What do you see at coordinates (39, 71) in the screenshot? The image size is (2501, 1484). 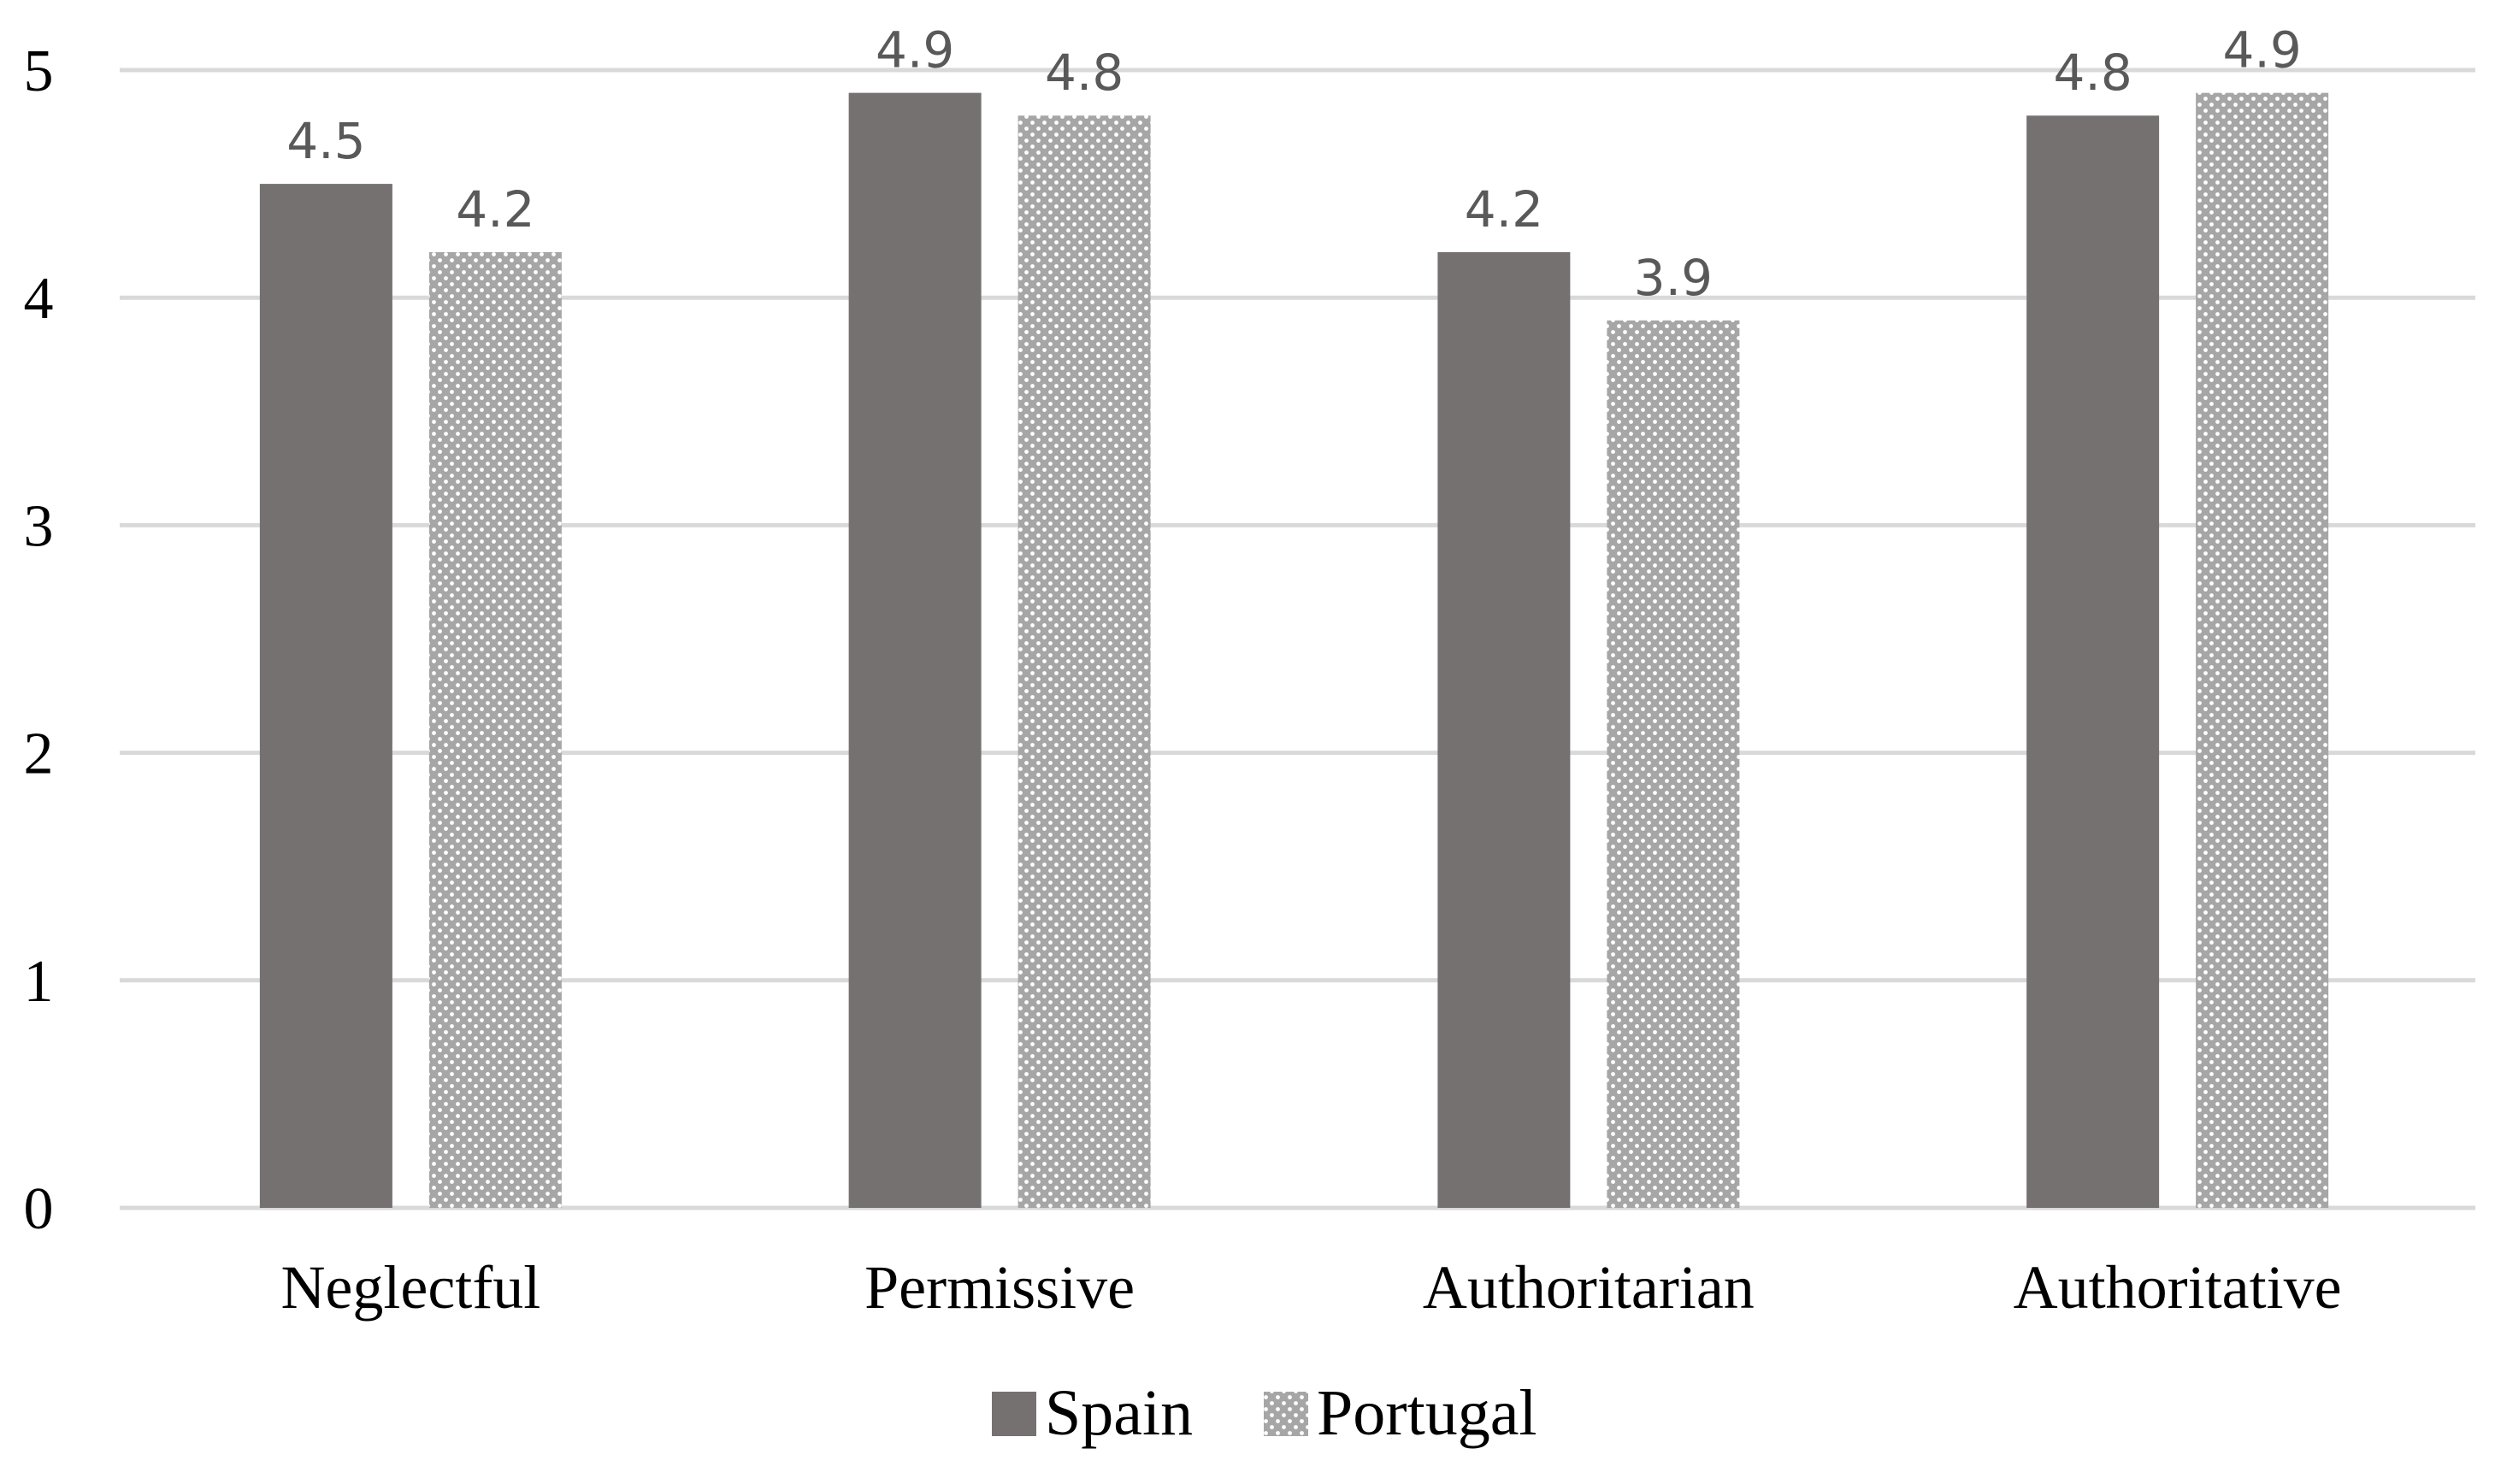 I see `y-tick-label: 5` at bounding box center [39, 71].